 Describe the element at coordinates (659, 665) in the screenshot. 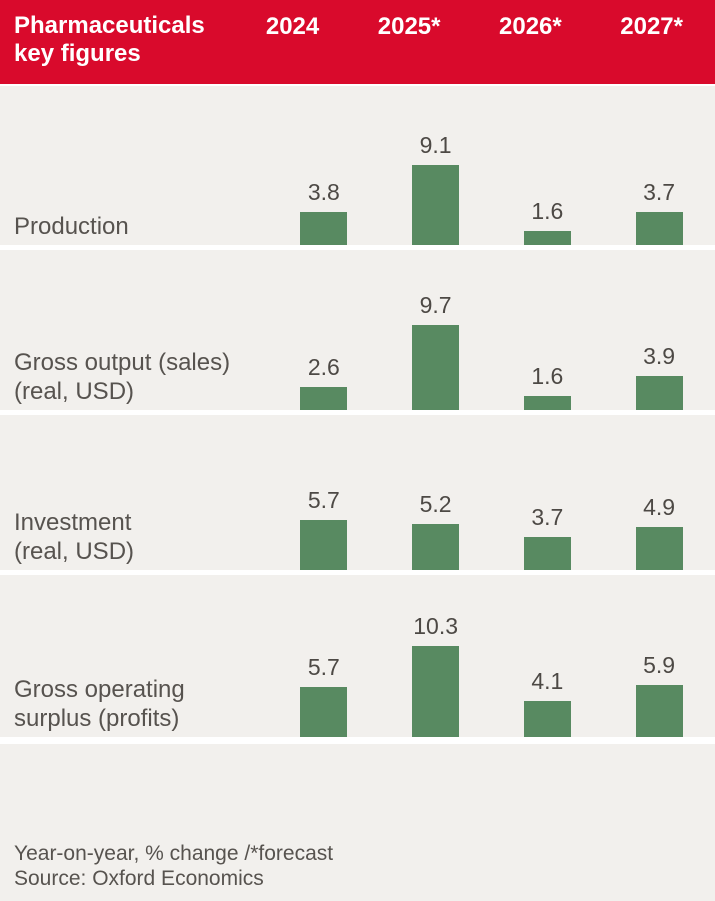

I see `value-label: 5.9` at that location.